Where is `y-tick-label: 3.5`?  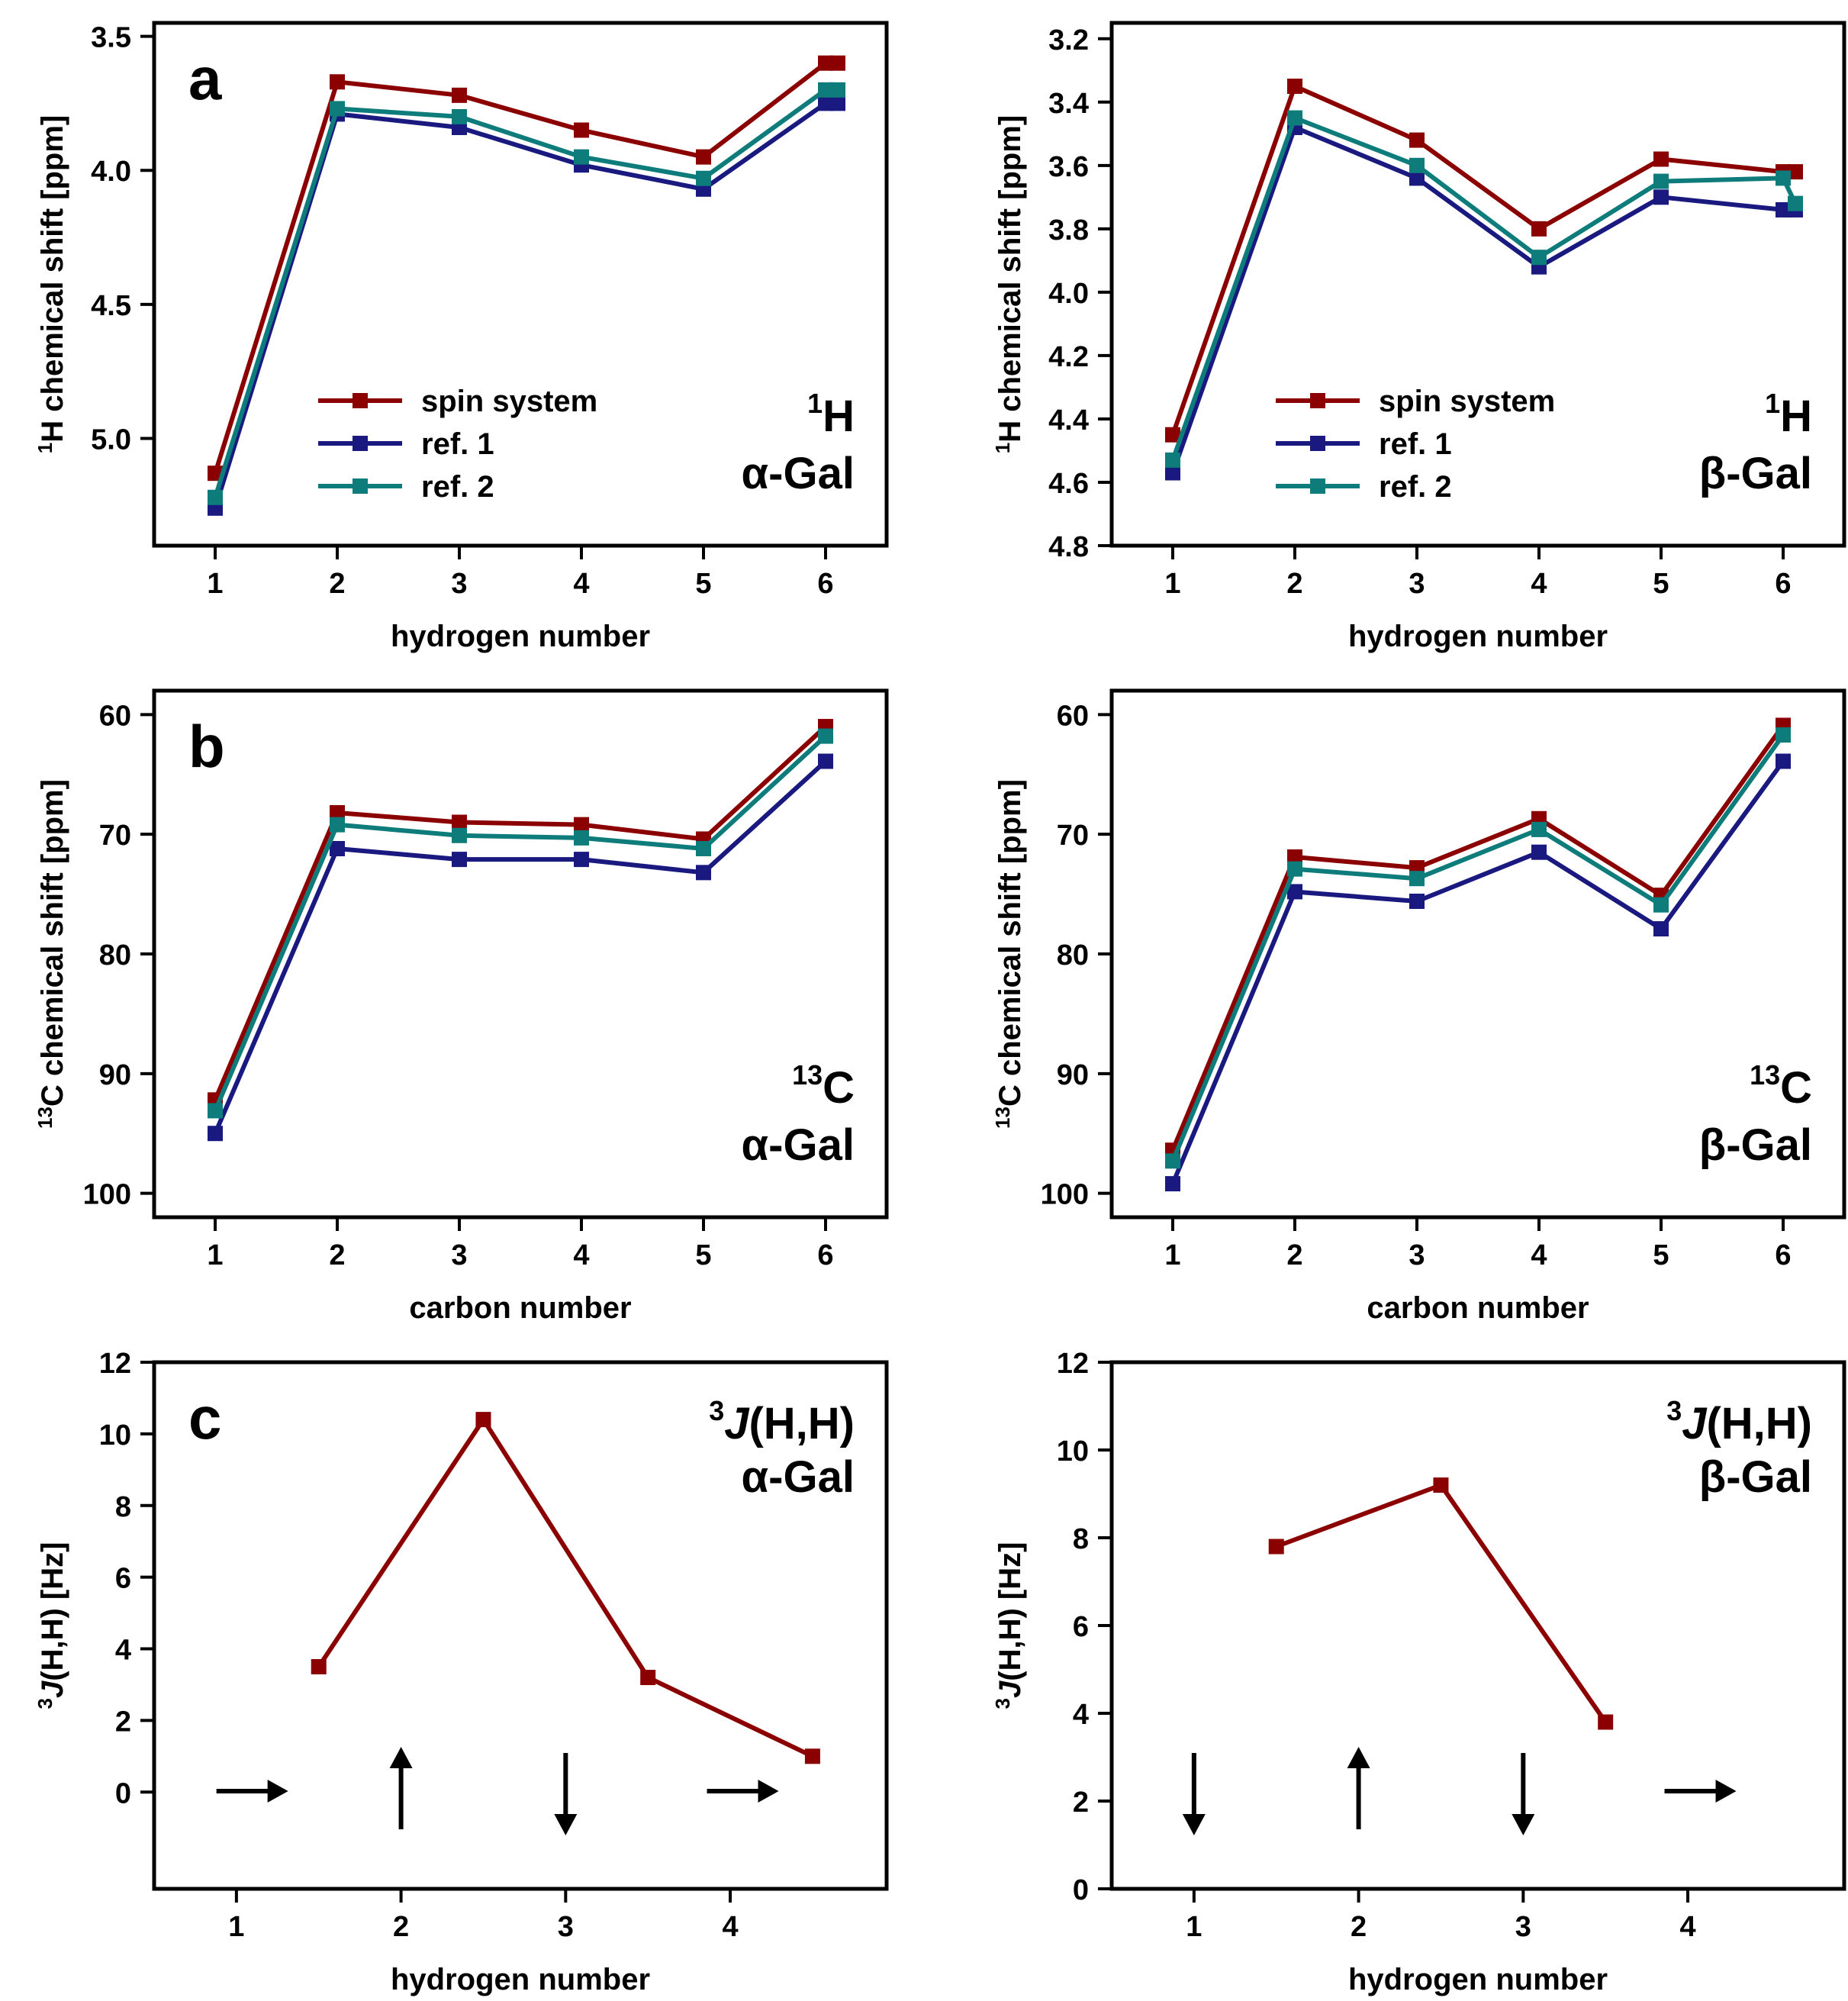 y-tick-label: 3.5 is located at coordinates (111, 38).